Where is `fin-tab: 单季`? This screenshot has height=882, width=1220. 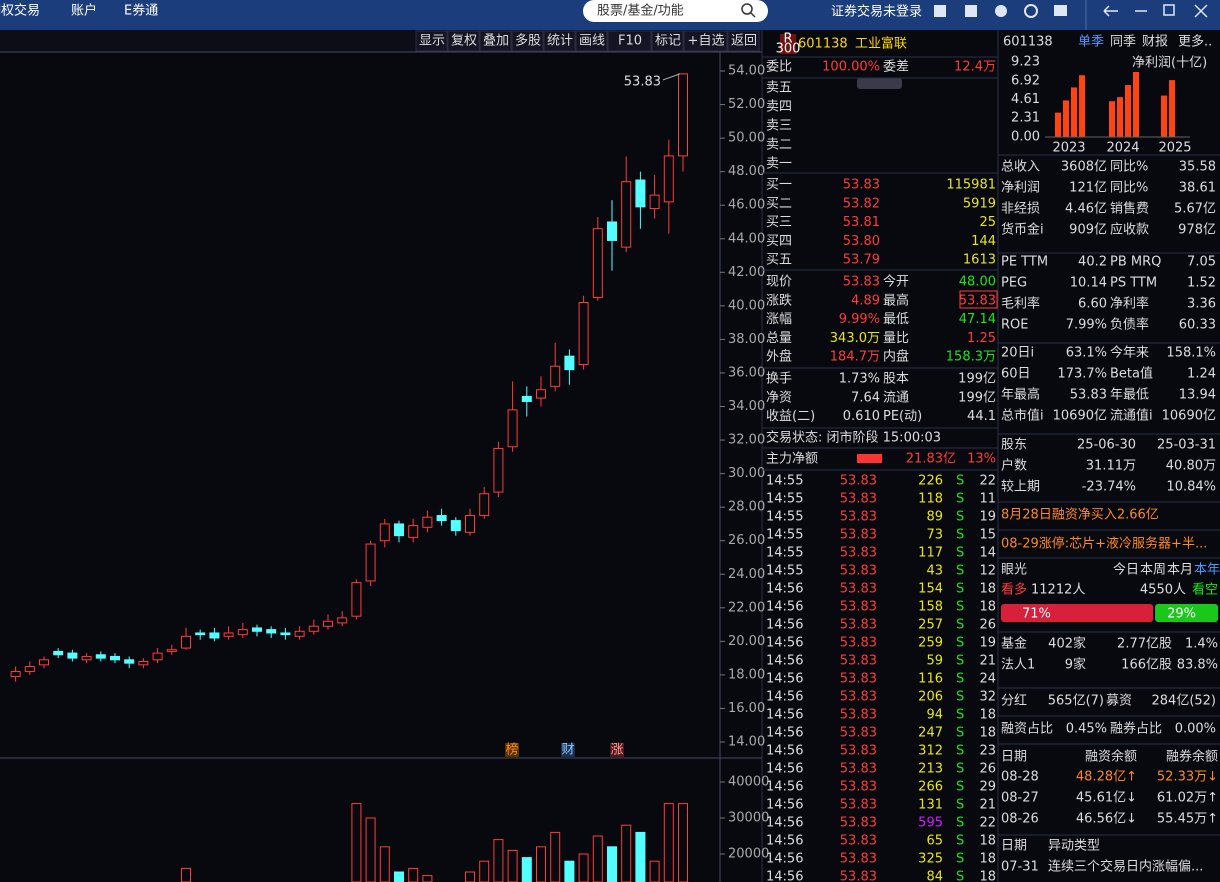
fin-tab: 单季 is located at coordinates (1091, 42).